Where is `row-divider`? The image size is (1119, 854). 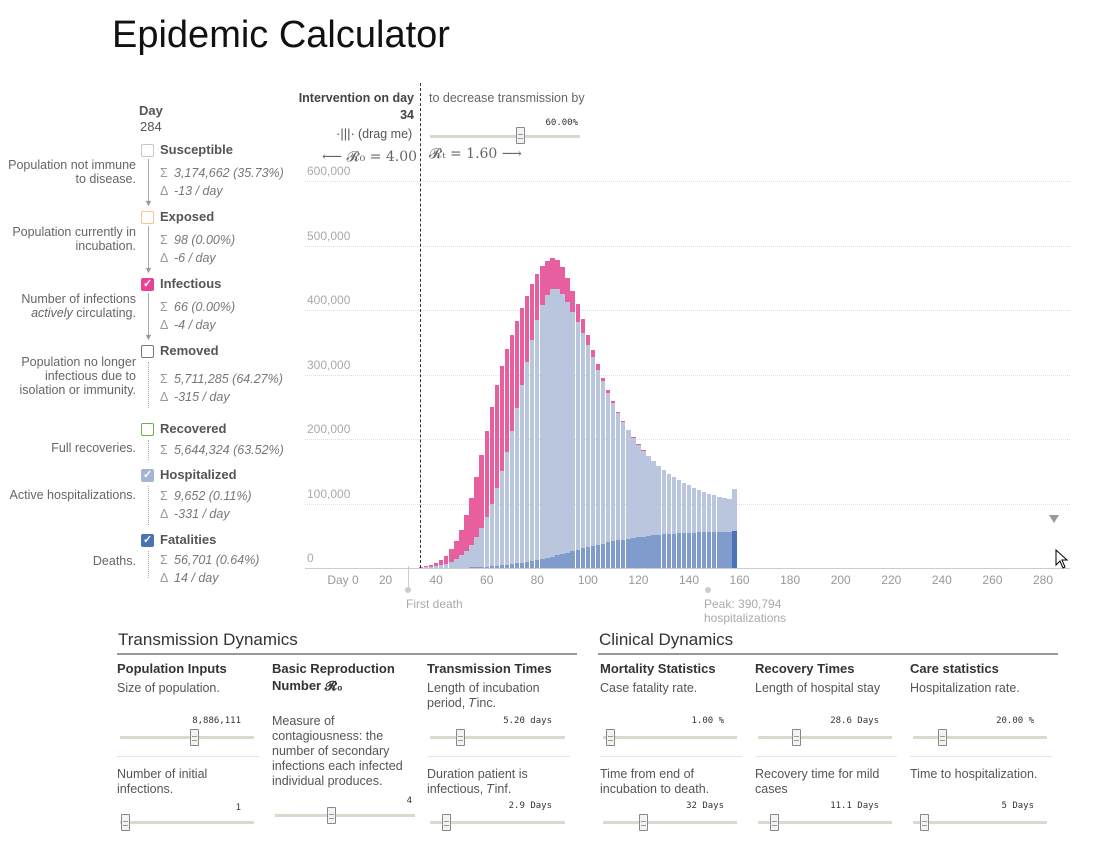 row-divider is located at coordinates (188, 756).